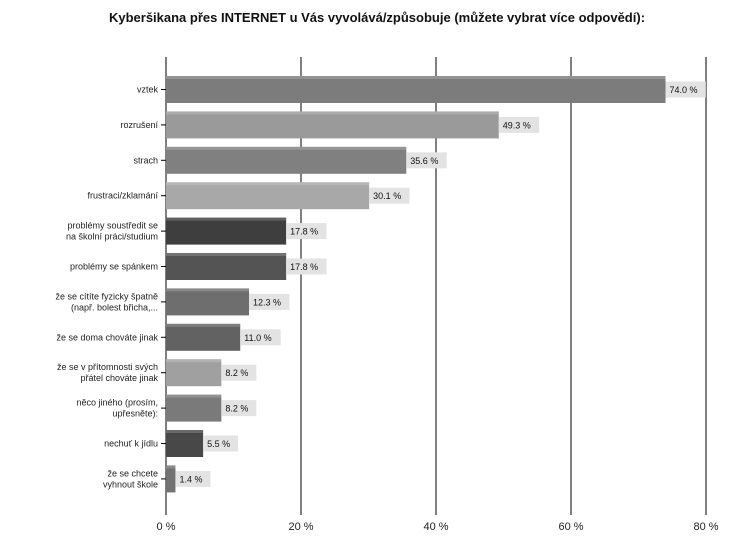 The width and height of the screenshot is (754, 555). What do you see at coordinates (130, 484) in the screenshot?
I see `category-label-11-line-1: vyhnout škole` at bounding box center [130, 484].